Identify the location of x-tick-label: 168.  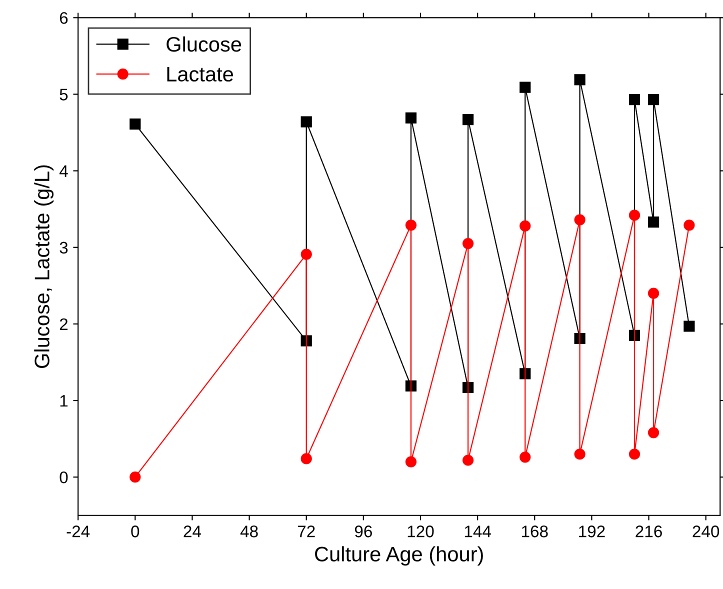
(535, 532).